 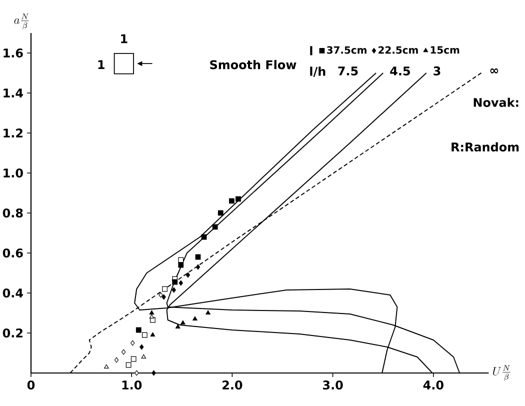 What do you see at coordinates (437, 71) in the screenshot?
I see `series-label: 3` at bounding box center [437, 71].